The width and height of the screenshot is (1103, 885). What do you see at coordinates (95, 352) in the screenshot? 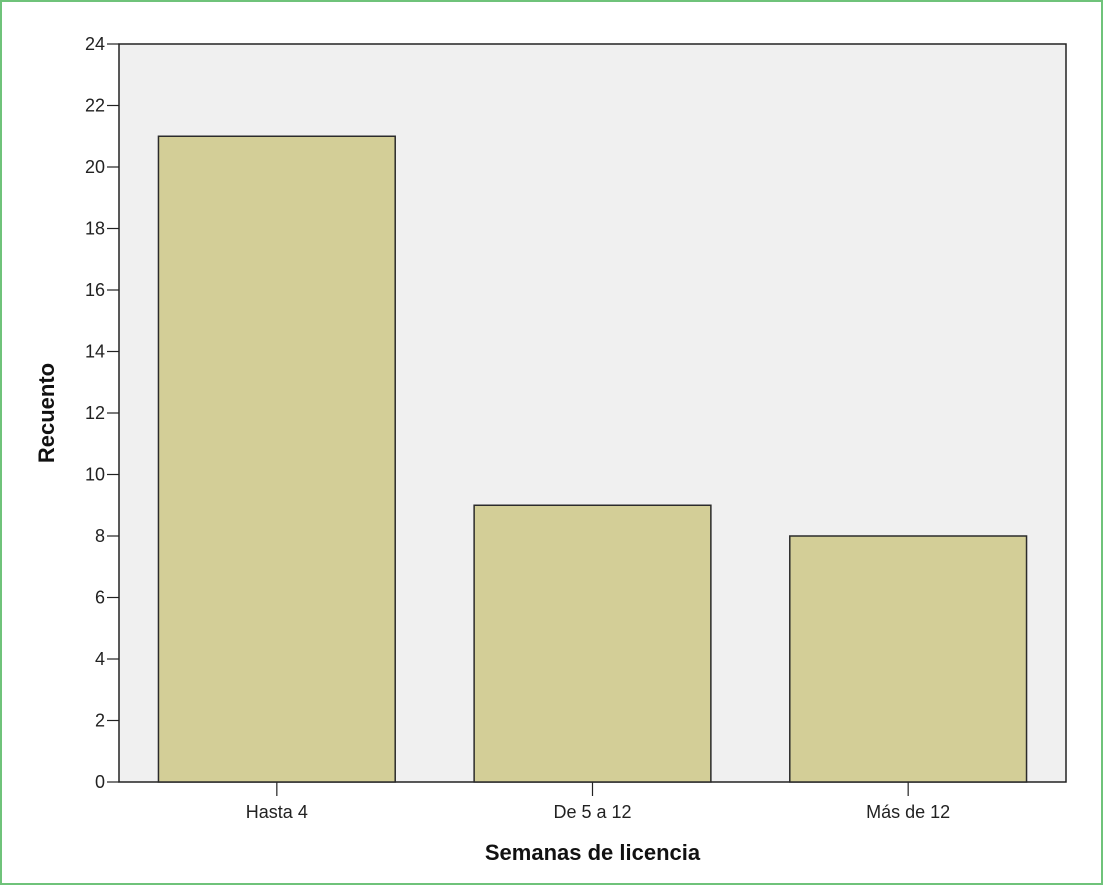
I see `y-tick-label: 14` at bounding box center [95, 352].